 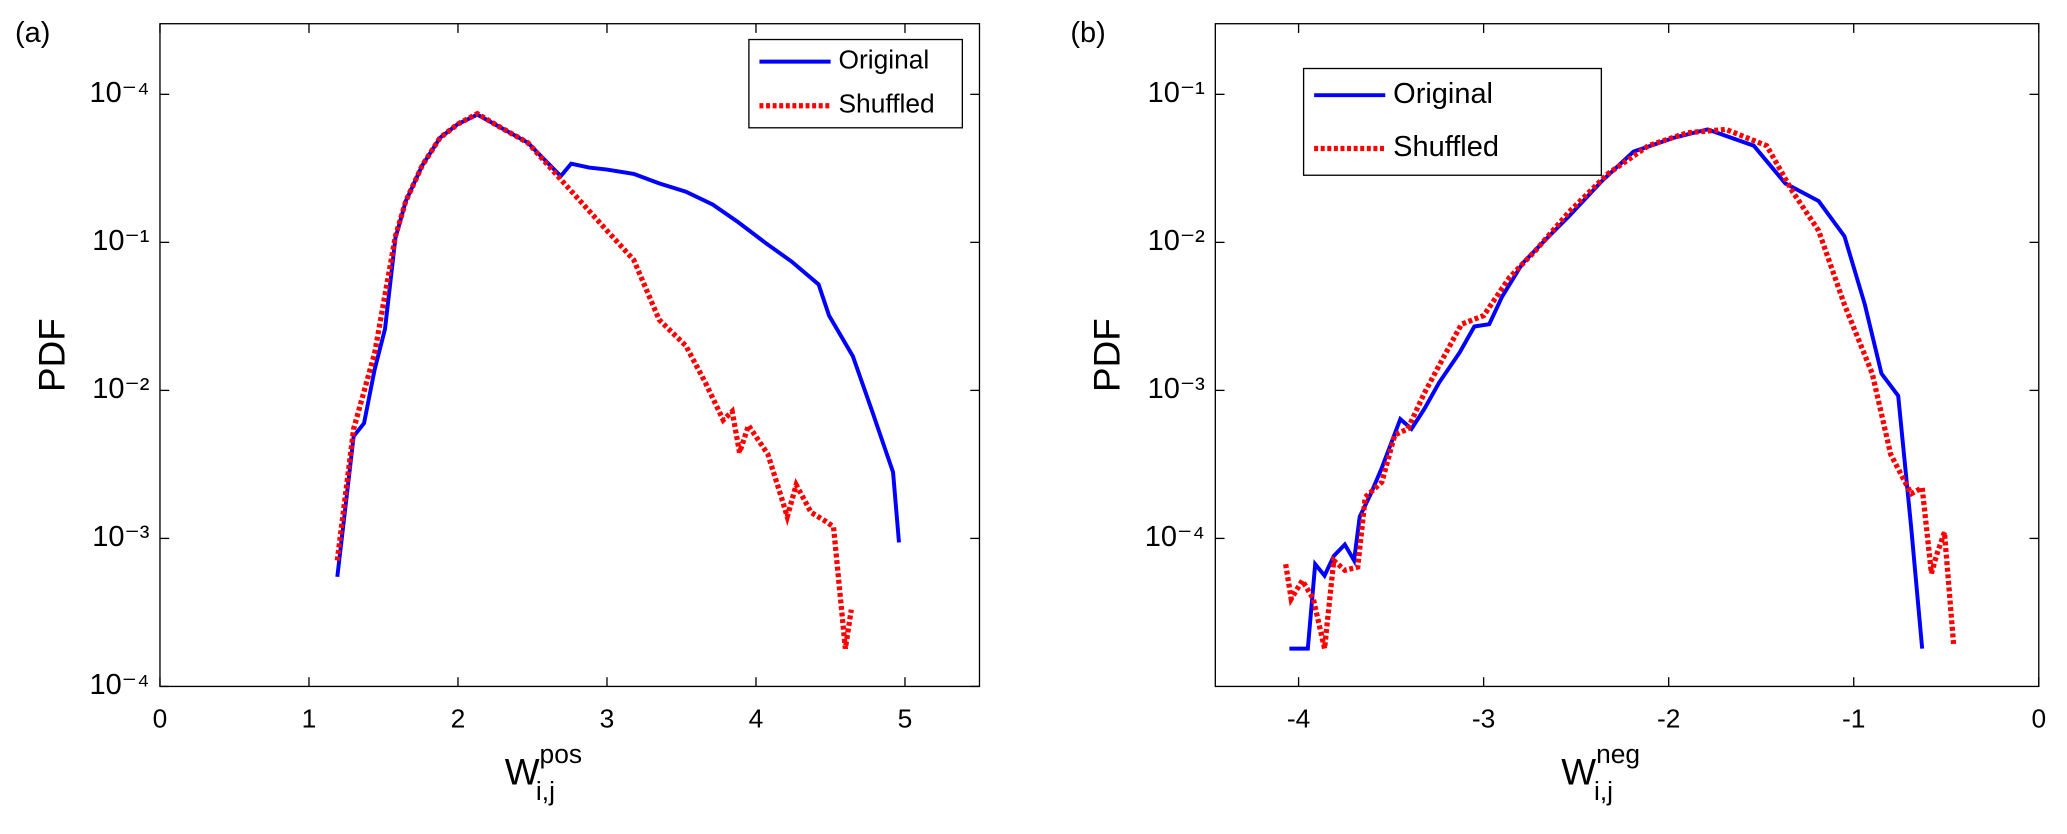 What do you see at coordinates (32, 33) in the screenshot?
I see `panel-label: (a)` at bounding box center [32, 33].